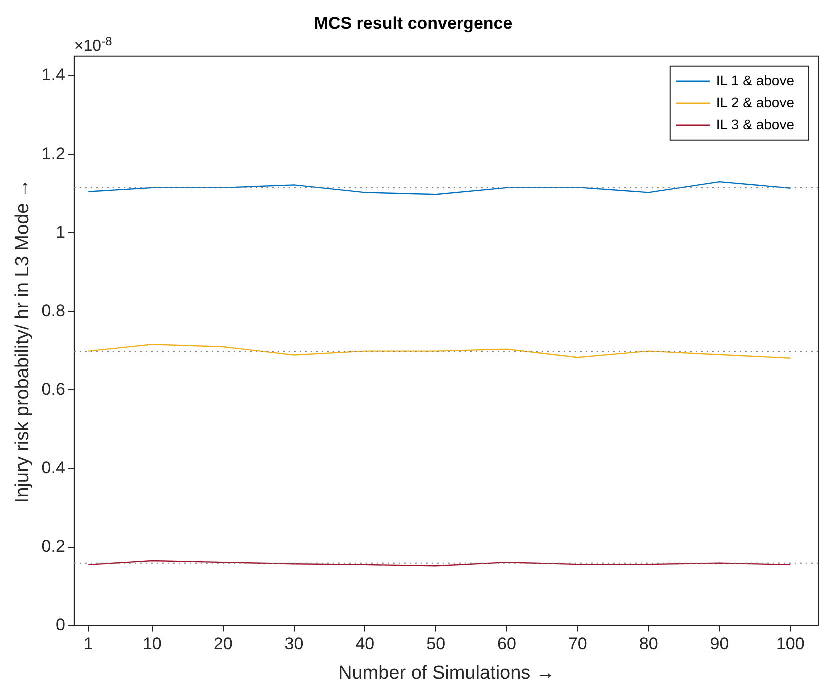  I want to click on x-tick-label: 40, so click(365, 644).